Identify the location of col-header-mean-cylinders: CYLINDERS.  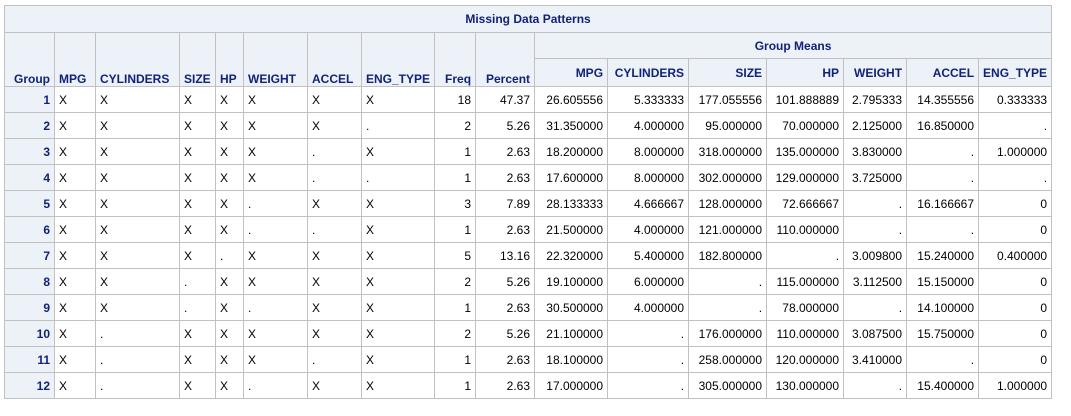
(648, 72).